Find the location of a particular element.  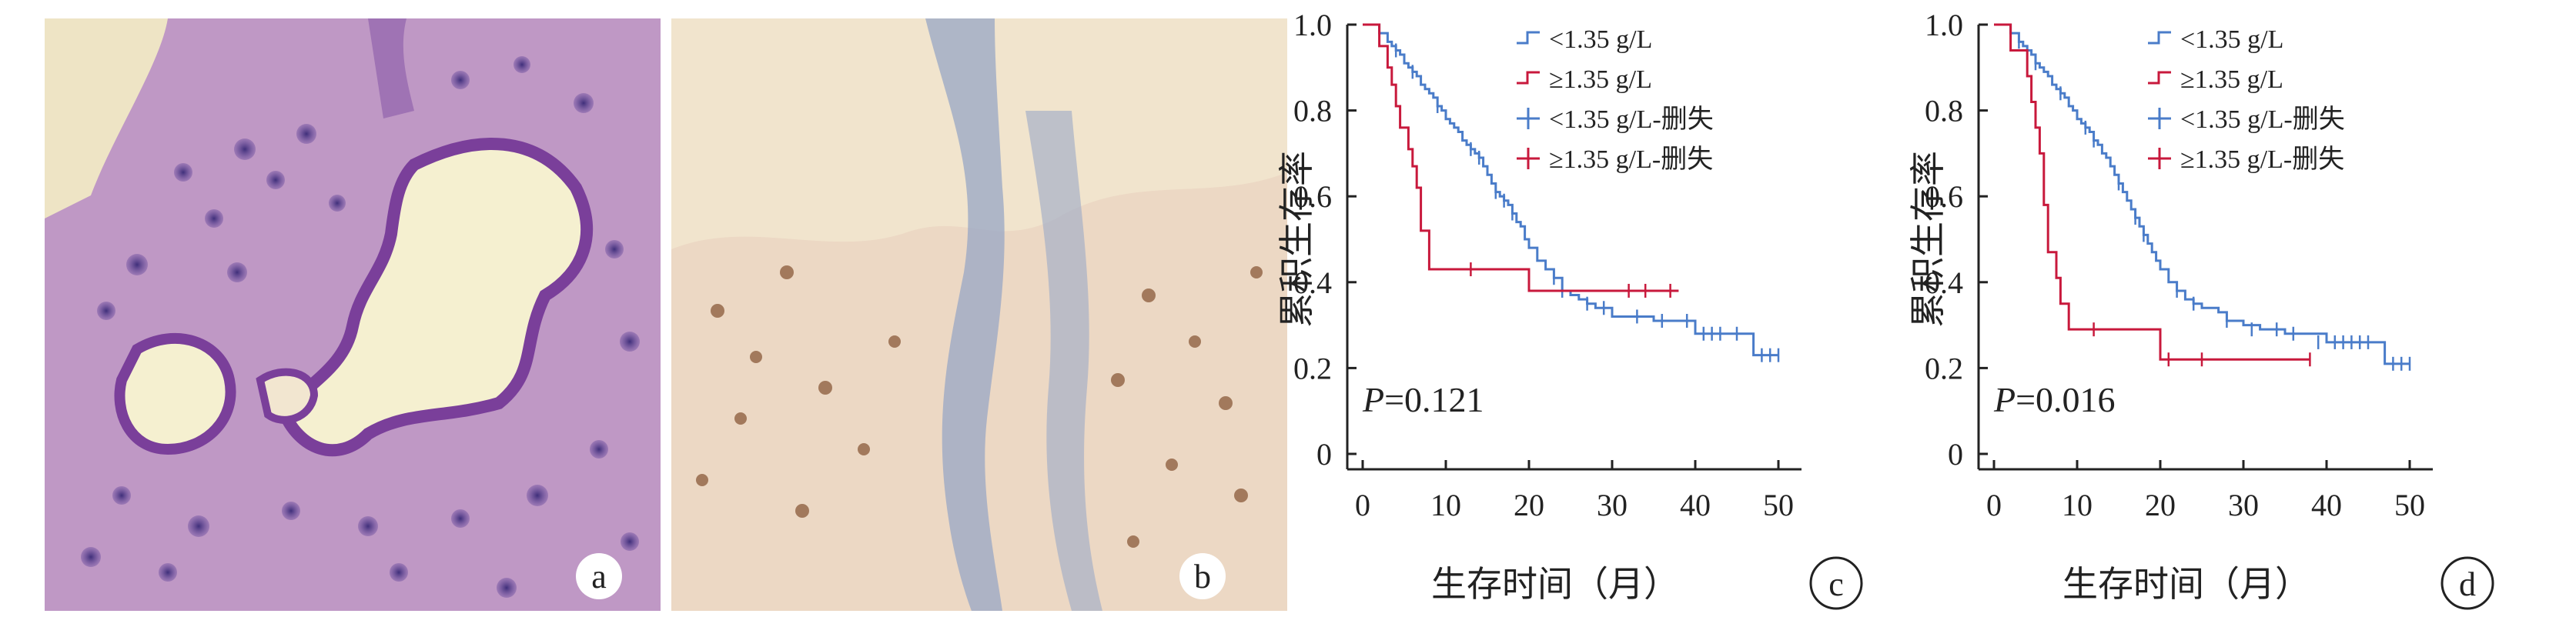

panel-label-a: a is located at coordinates (599, 577).